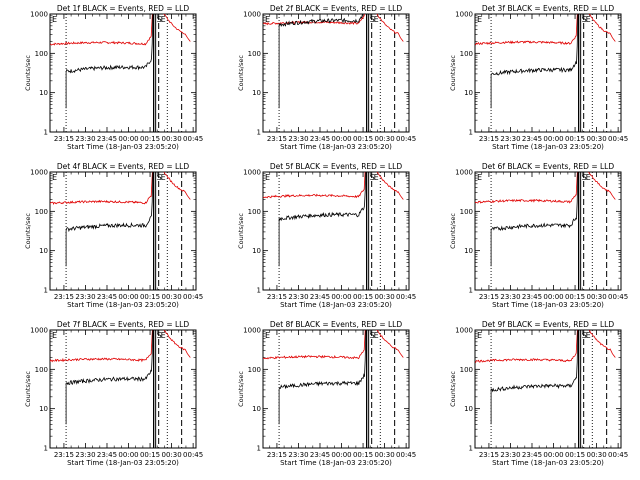  I want to click on panel-title: Det 9f BLACK = Events, RED = LLD, so click(548, 324).